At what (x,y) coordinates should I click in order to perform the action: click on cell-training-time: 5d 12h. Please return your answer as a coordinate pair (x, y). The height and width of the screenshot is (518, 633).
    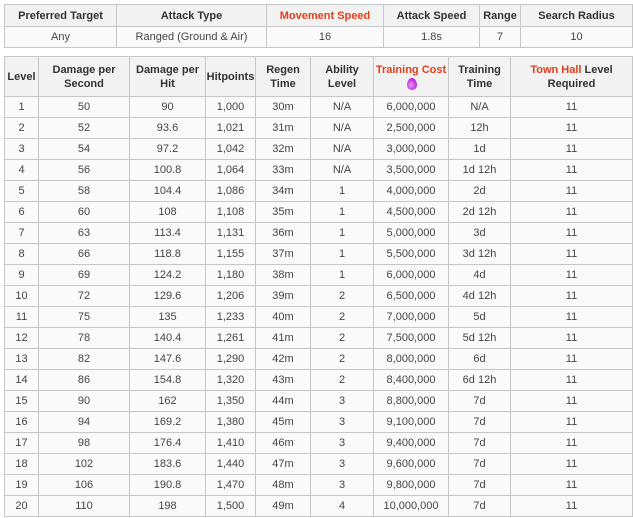
    Looking at the image, I should click on (479, 338).